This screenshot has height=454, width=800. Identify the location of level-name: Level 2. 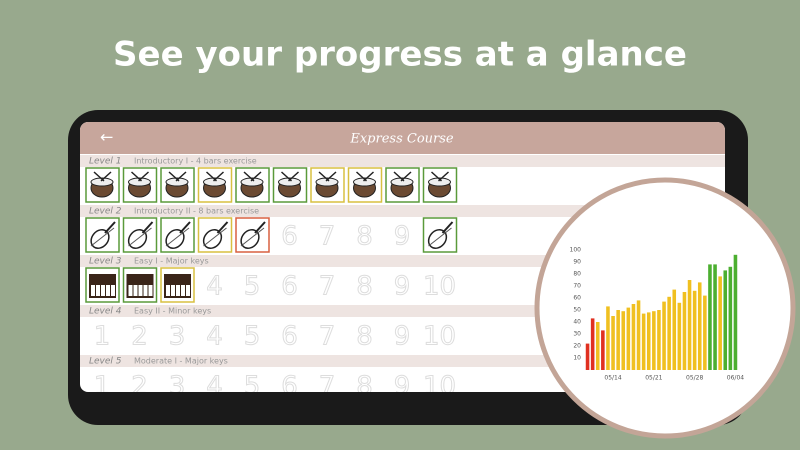
(105, 212).